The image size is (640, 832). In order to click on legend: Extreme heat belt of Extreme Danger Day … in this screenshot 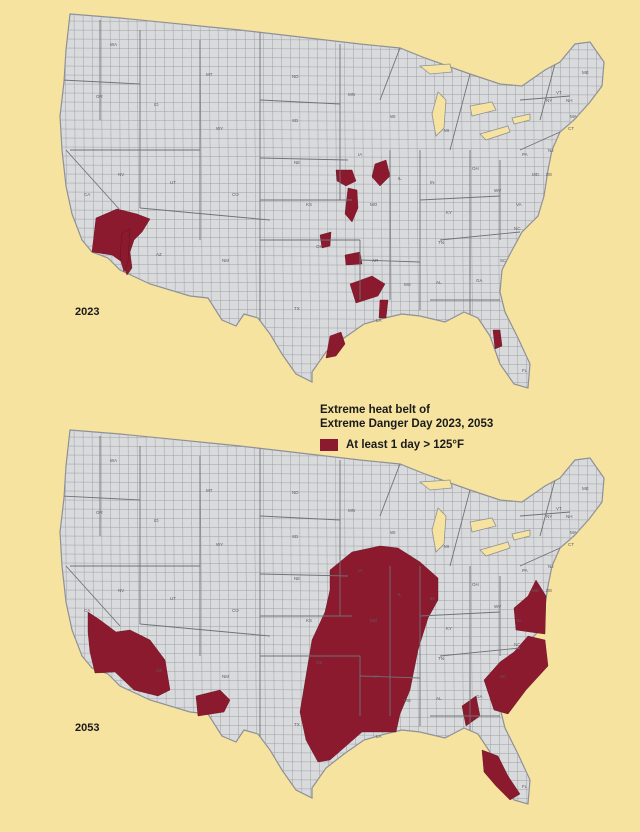, I will do `click(406, 427)`.